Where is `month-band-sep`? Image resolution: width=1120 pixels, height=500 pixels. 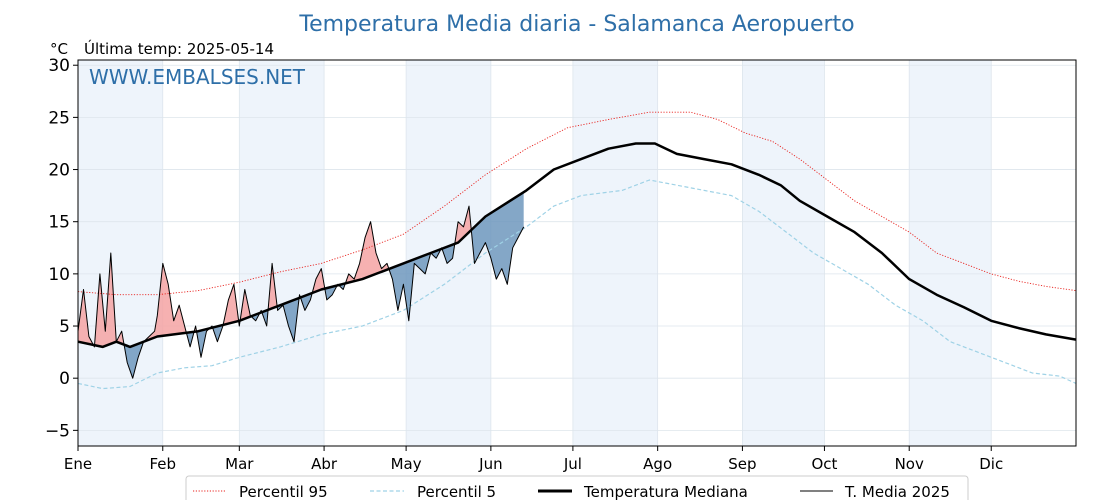 month-band-sep is located at coordinates (783, 253).